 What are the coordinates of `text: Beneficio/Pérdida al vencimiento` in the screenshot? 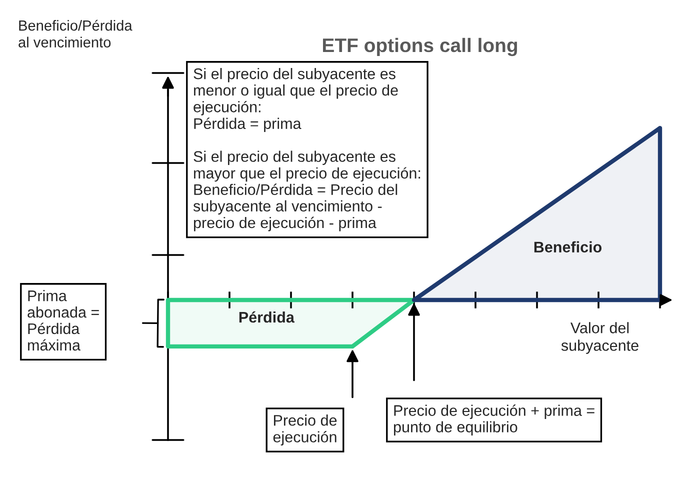 It's located at (75, 34).